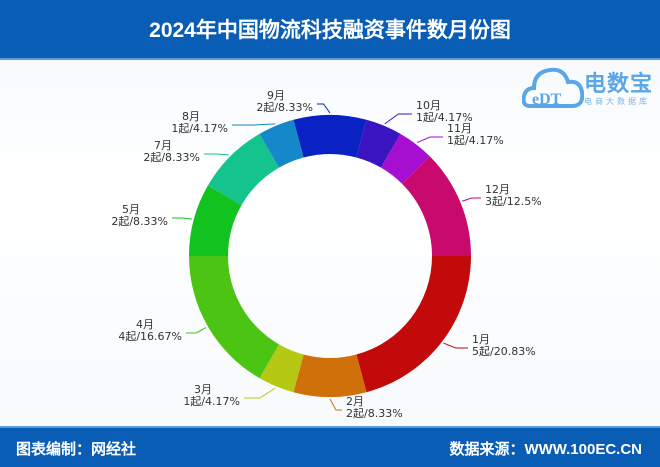 This screenshot has width=660, height=467. I want to click on donut-slice-12月, so click(436, 206).